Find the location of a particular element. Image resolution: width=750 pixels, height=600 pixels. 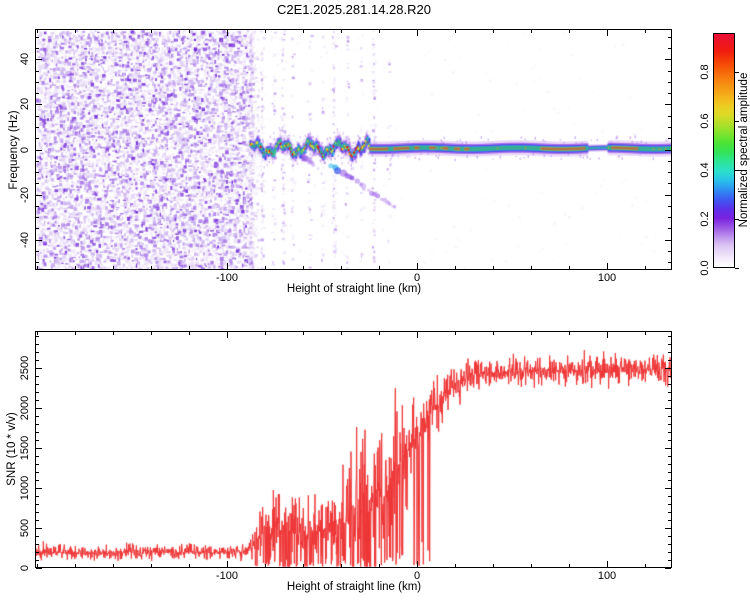

figure-title: C2E1.2025.281.14.28.R20 is located at coordinates (354, 9).